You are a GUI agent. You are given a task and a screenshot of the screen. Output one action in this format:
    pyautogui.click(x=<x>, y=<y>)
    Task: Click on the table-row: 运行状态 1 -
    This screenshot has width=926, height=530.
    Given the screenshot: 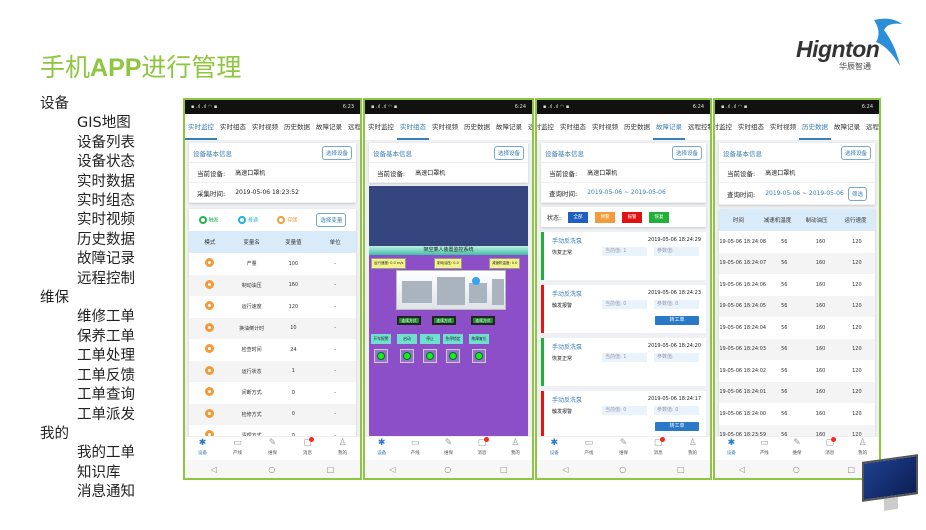 What is the action you would take?
    pyautogui.click(x=272, y=371)
    